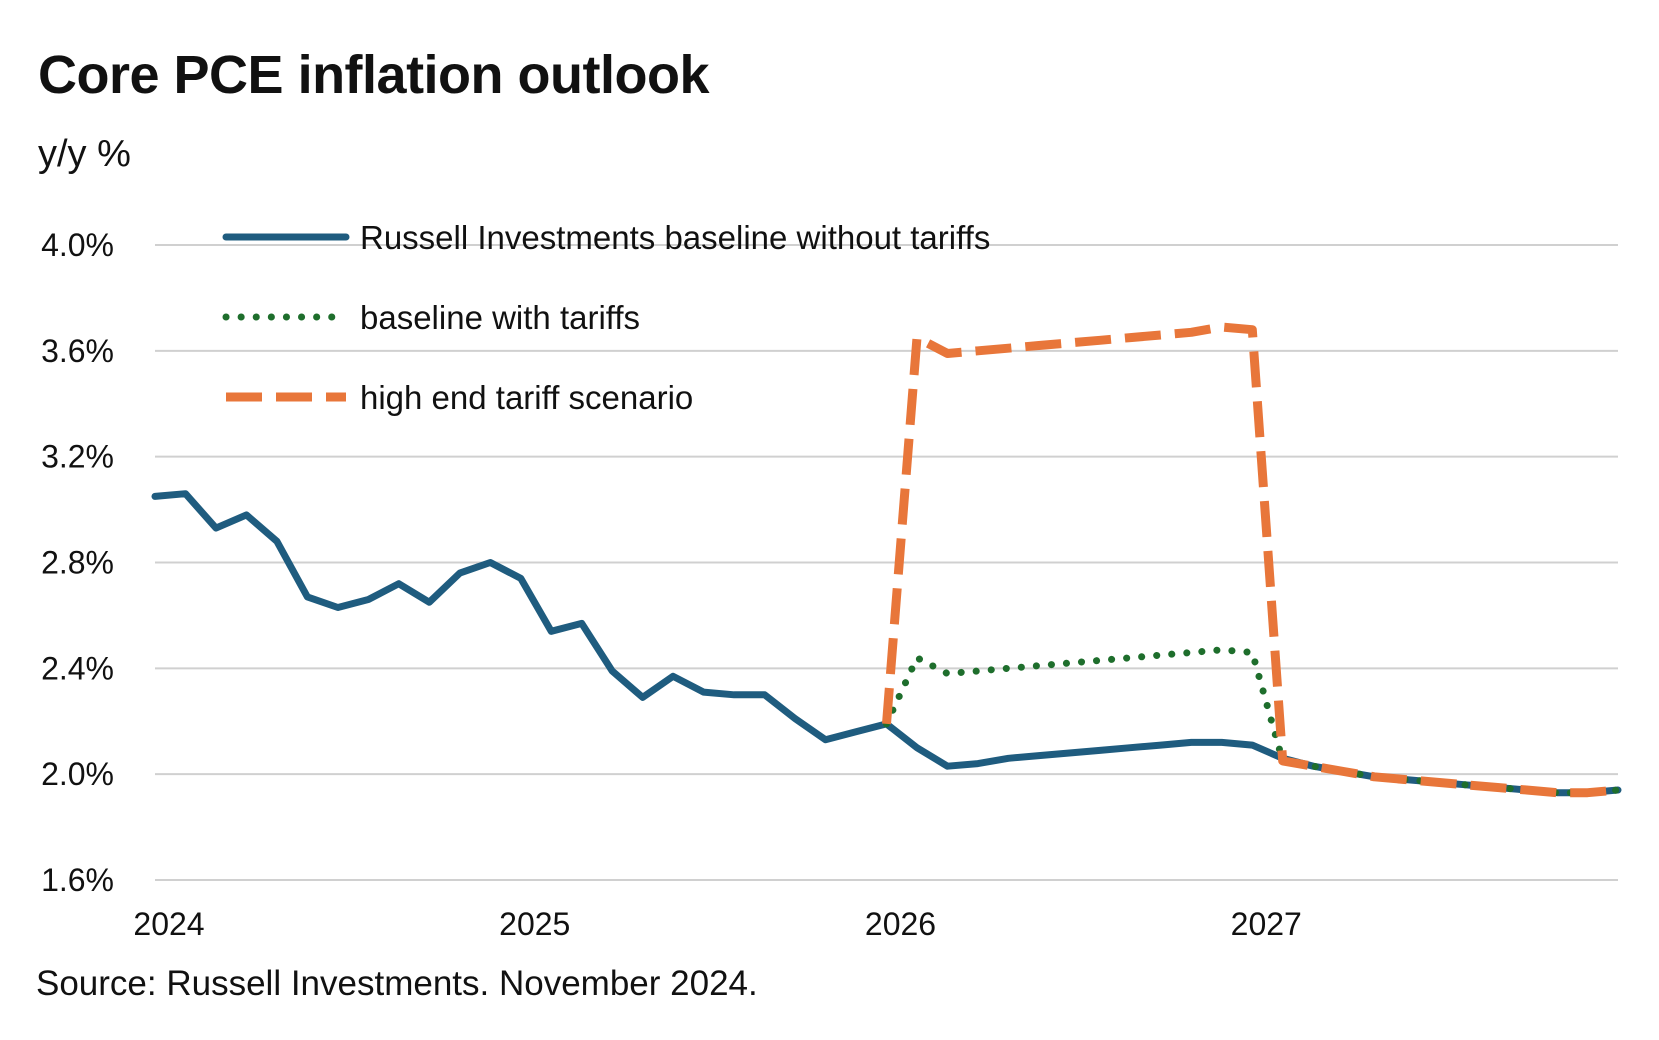 This screenshot has width=1659, height=1040. What do you see at coordinates (77, 880) in the screenshot?
I see `y-tick-label: 1.6%` at bounding box center [77, 880].